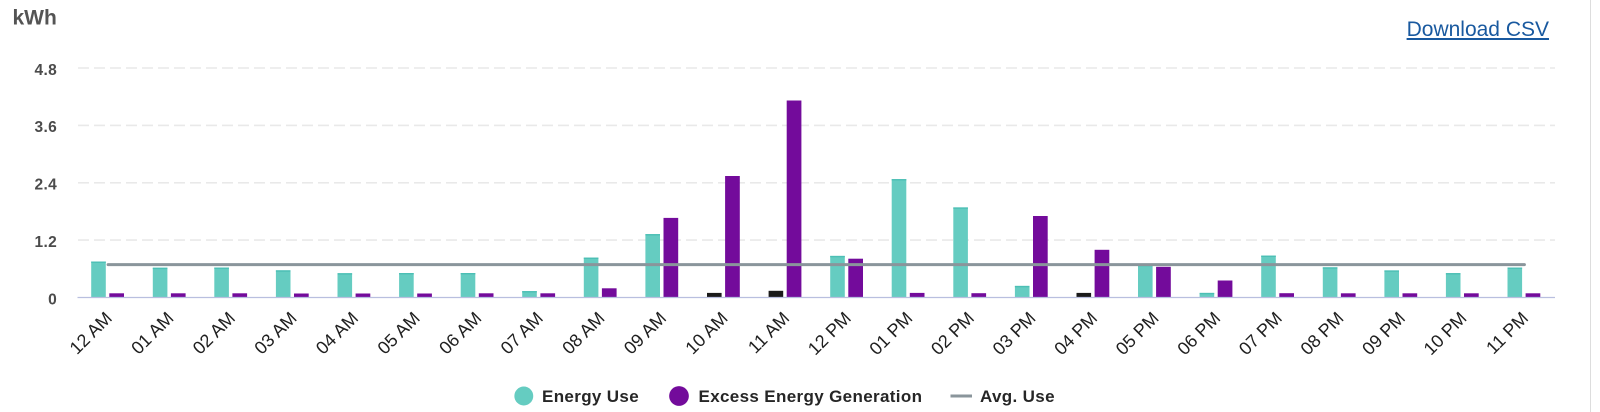  I want to click on svg-text: 11 AM, so click(768, 332).